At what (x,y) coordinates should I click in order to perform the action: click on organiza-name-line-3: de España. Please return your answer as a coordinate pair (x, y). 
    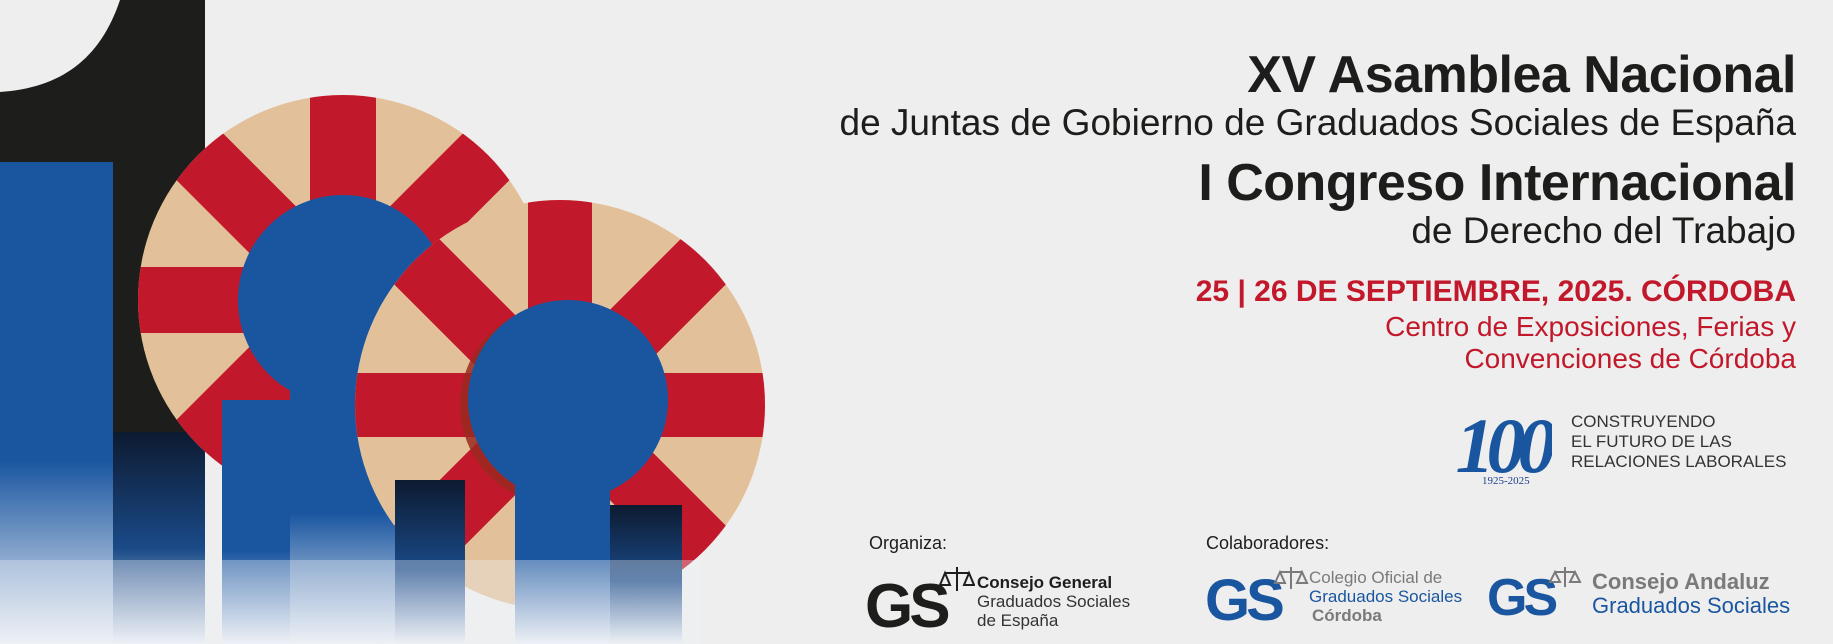
    Looking at the image, I should click on (1018, 620).